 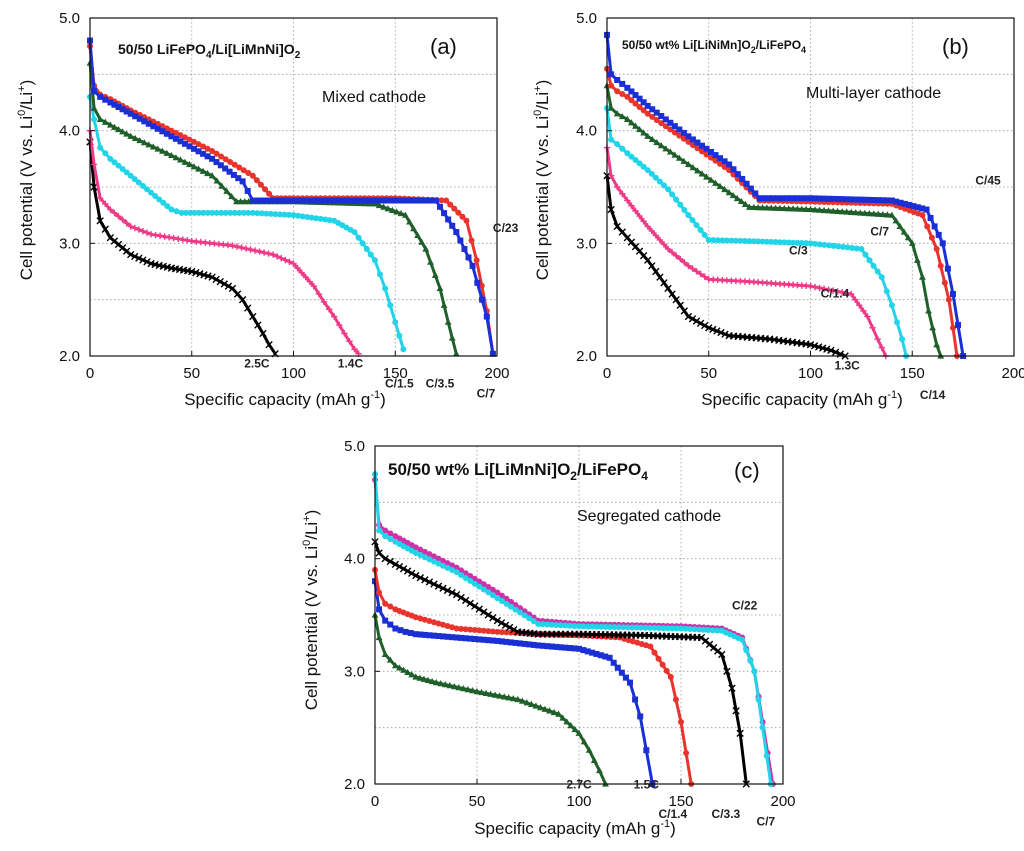 What do you see at coordinates (354, 784) in the screenshot?
I see `panel-c-ytick-label: 2.0` at bounding box center [354, 784].